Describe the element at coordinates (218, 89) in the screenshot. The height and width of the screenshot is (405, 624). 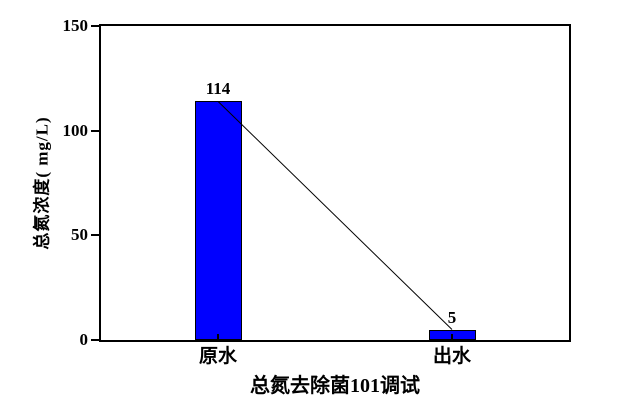
I see `bar-value-label: 114` at that location.